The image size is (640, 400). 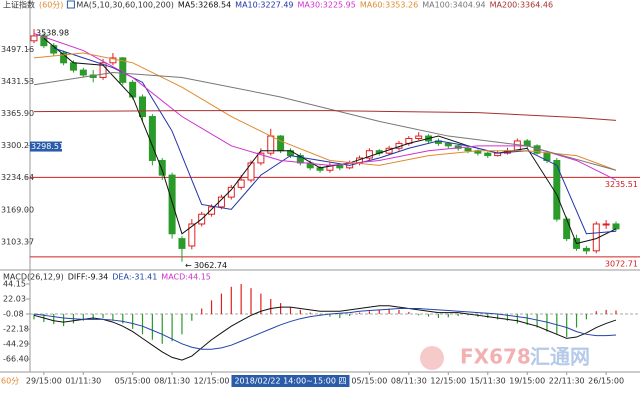 What do you see at coordinates (17, 113) in the screenshot?
I see `y-tick-label: 3365.90` at bounding box center [17, 113].